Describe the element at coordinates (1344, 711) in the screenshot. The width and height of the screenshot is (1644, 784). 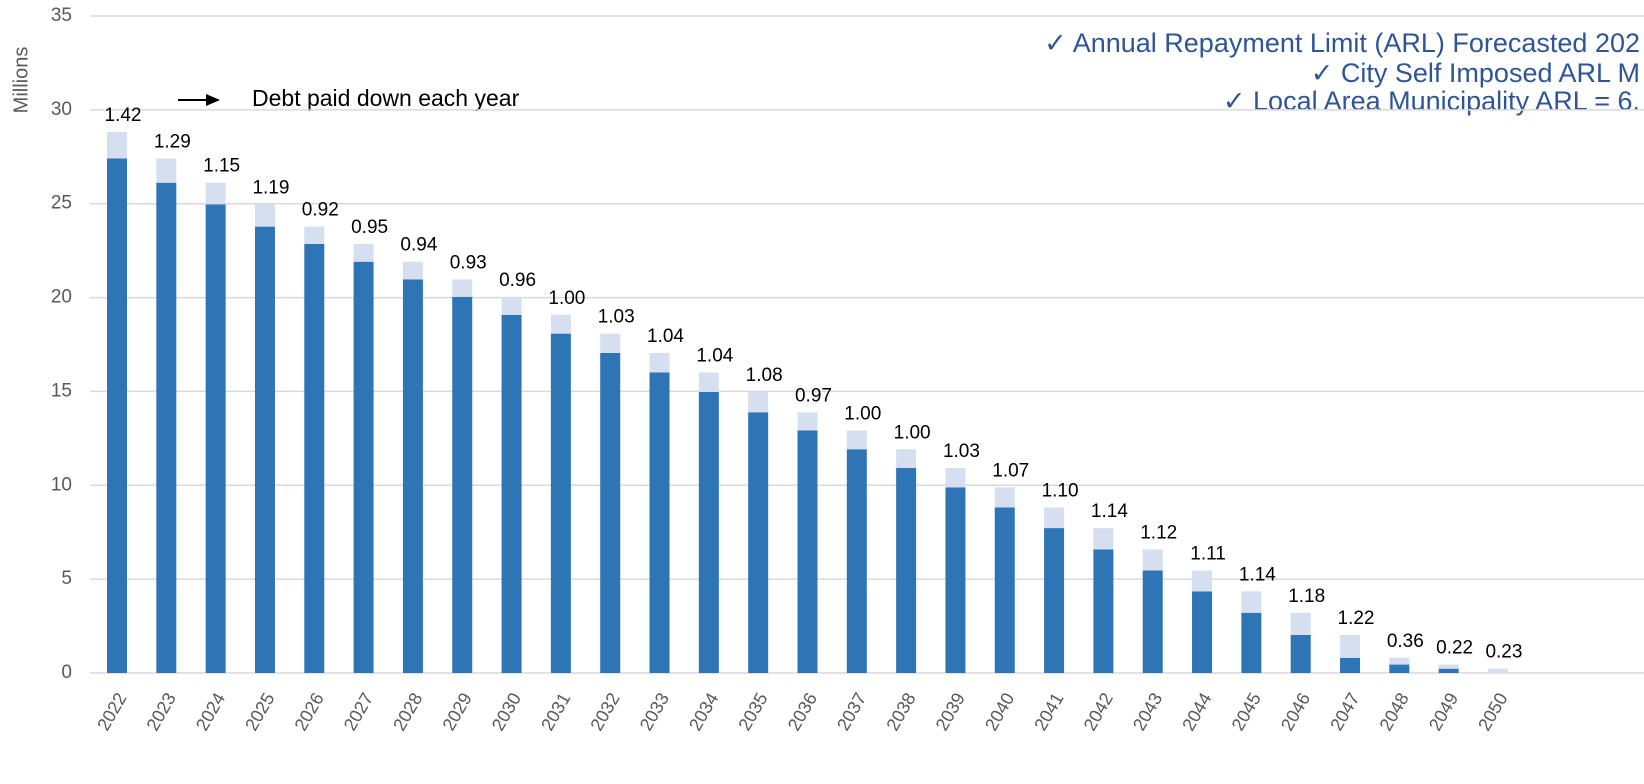
I see `x-tick-label: 2047` at that location.